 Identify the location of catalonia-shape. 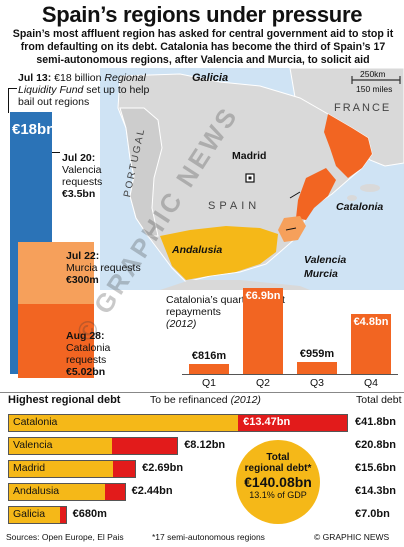
(348, 146).